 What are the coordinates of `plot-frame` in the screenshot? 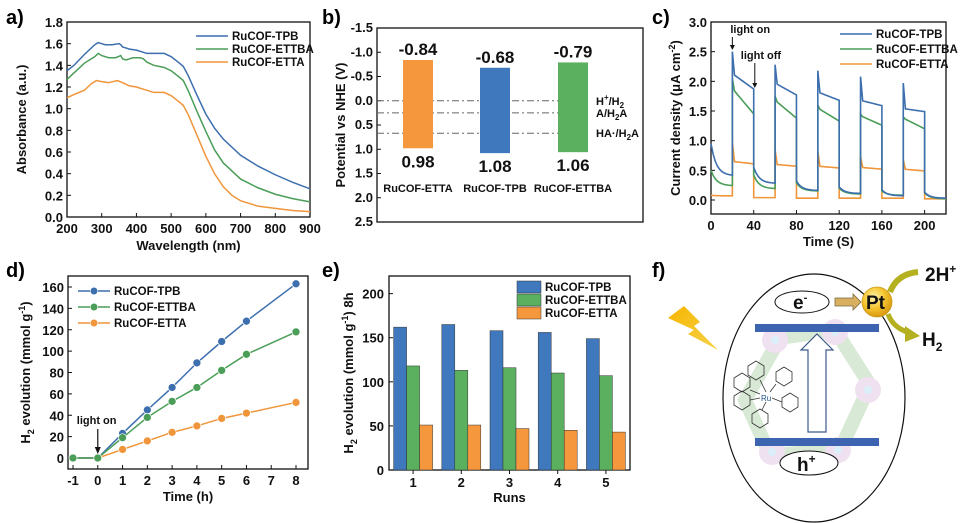 It's located at (828, 118).